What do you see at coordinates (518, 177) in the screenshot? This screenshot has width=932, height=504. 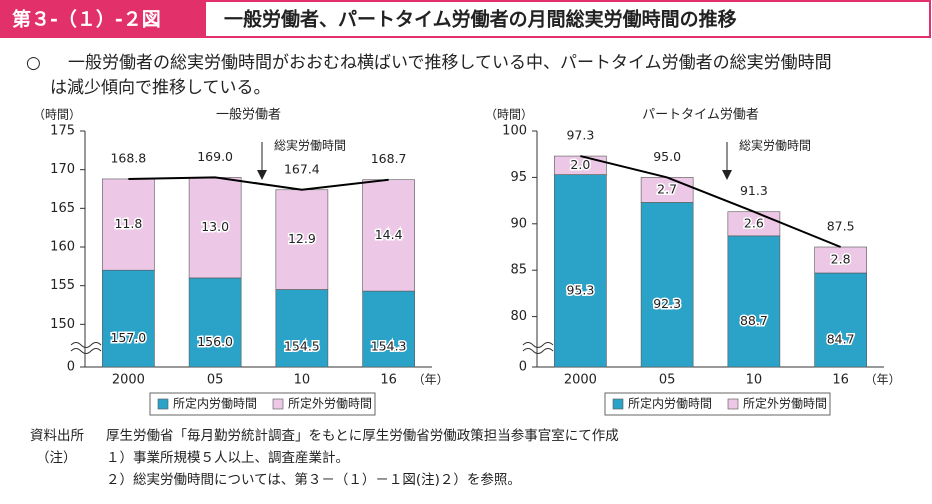 I see `y-tick-label: 95` at bounding box center [518, 177].